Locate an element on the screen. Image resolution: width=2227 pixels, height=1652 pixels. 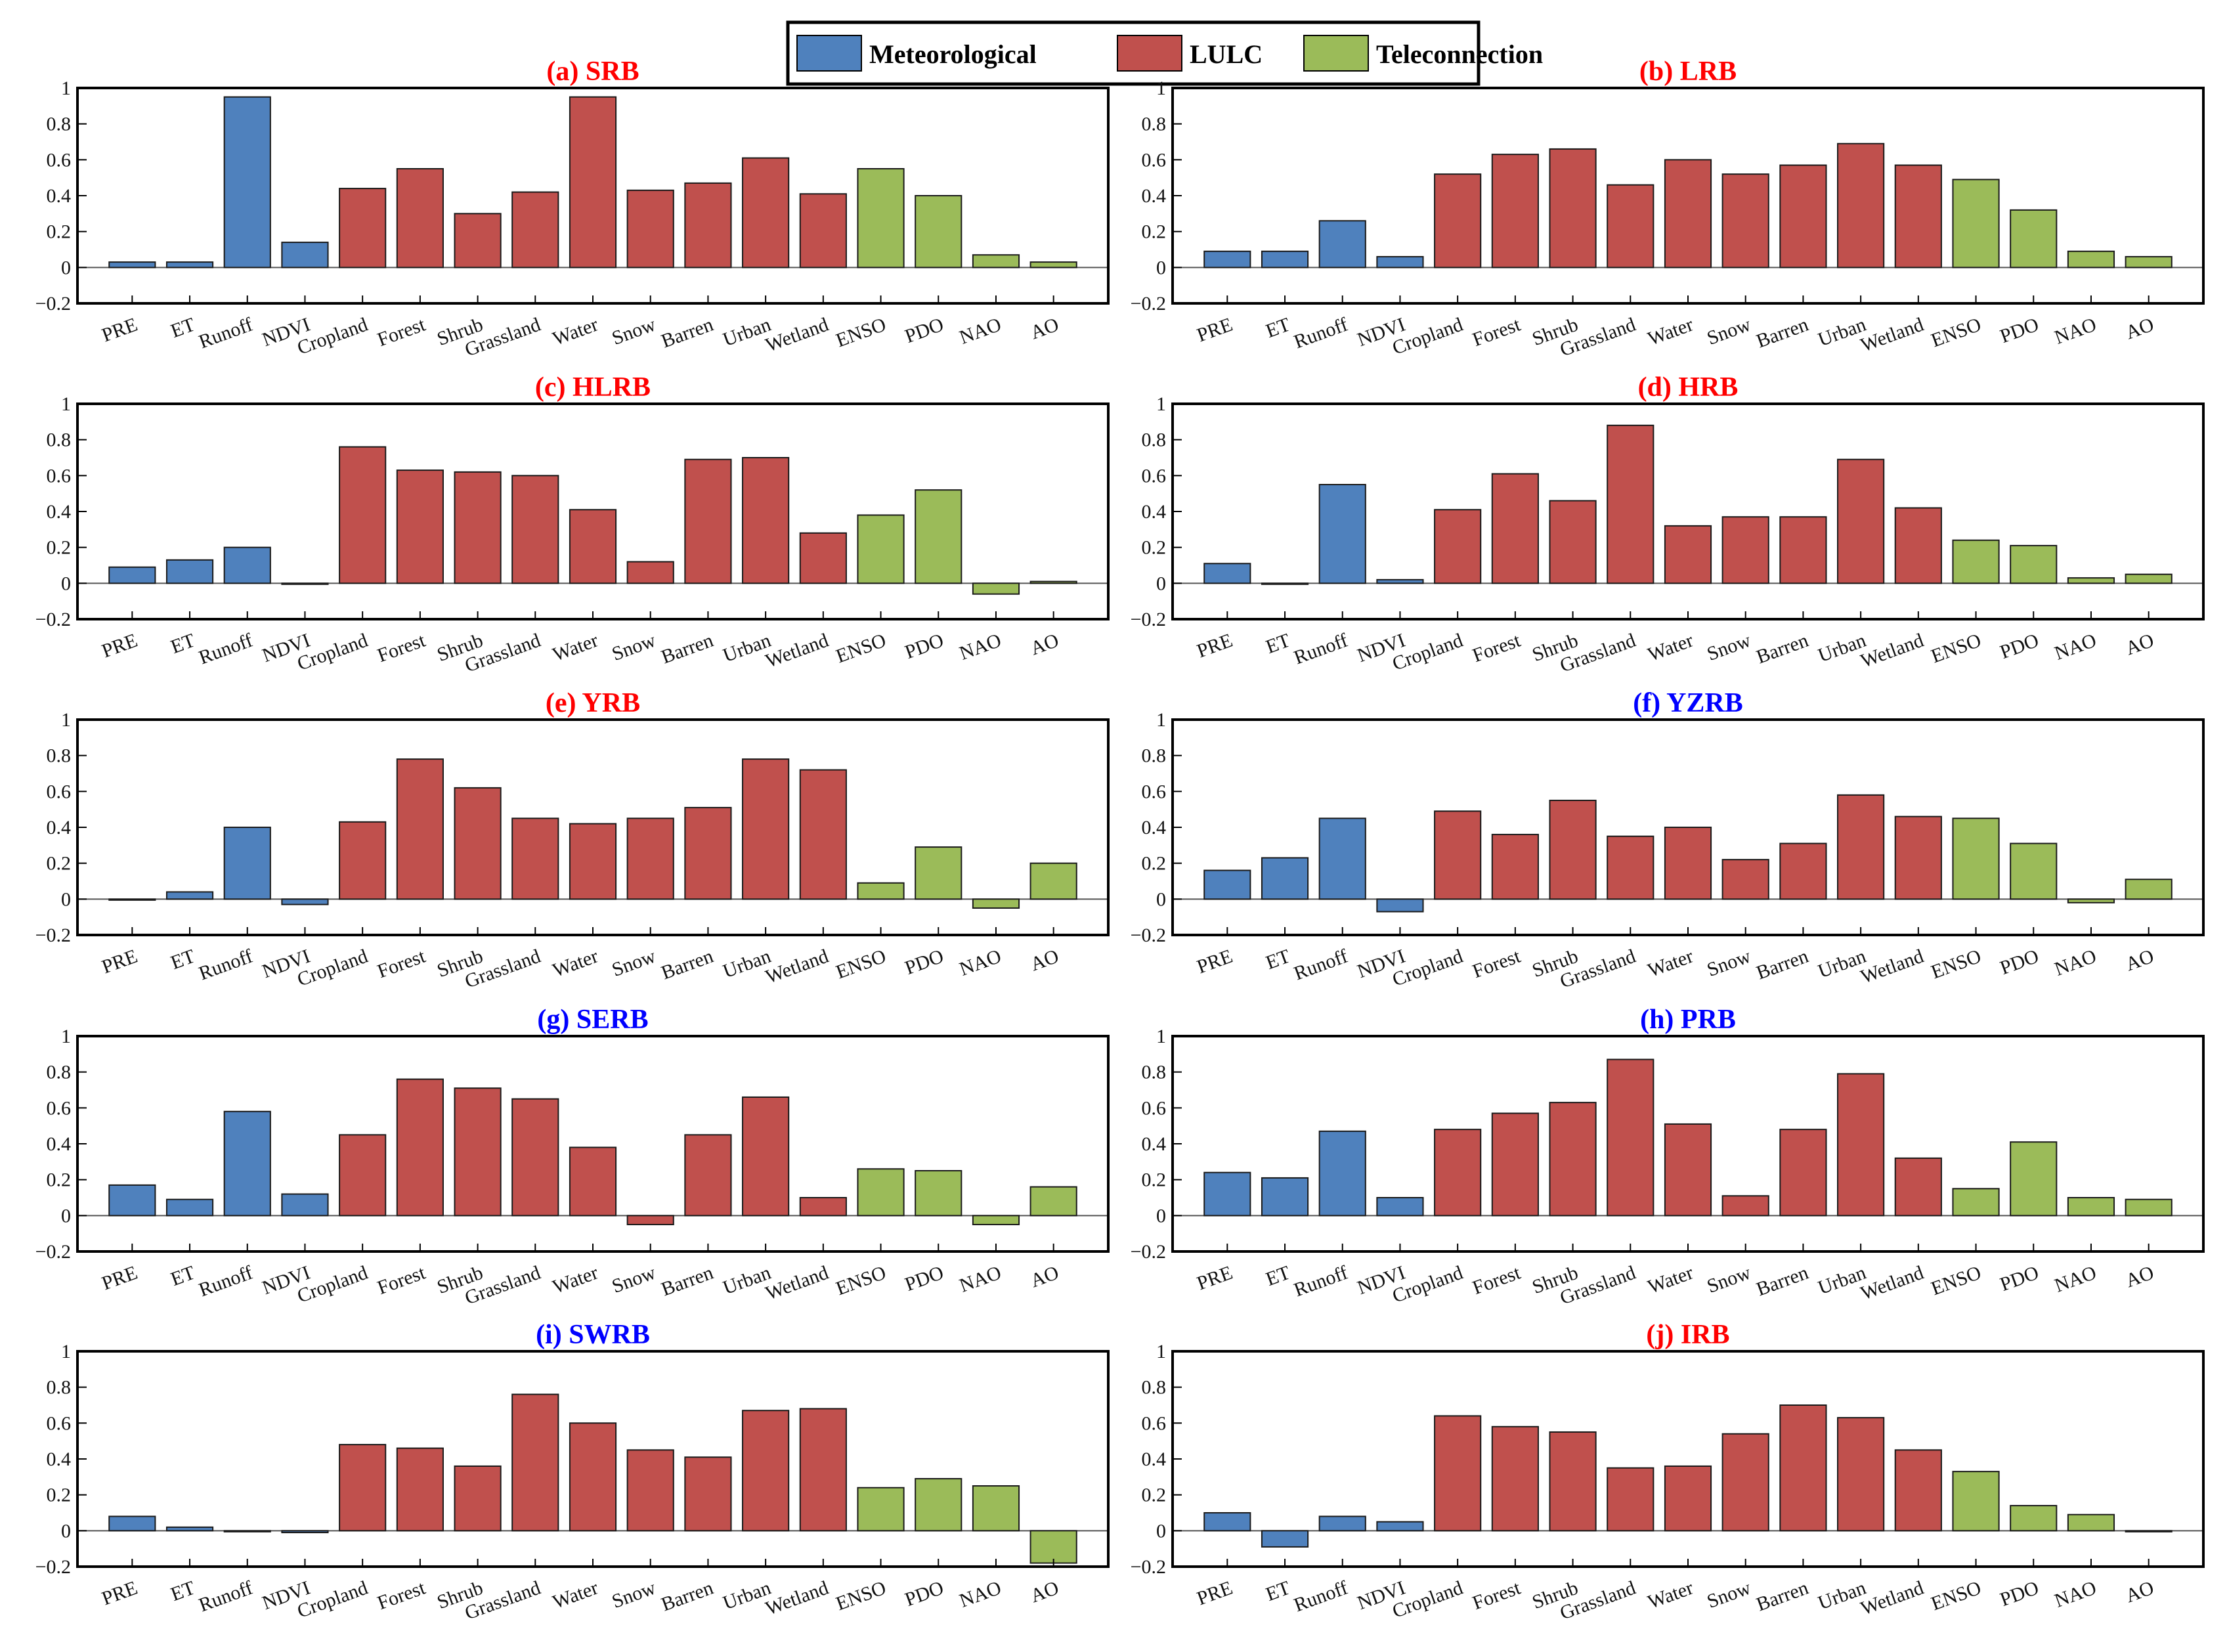
y-tick-label: 1 is located at coordinates (66, 404).